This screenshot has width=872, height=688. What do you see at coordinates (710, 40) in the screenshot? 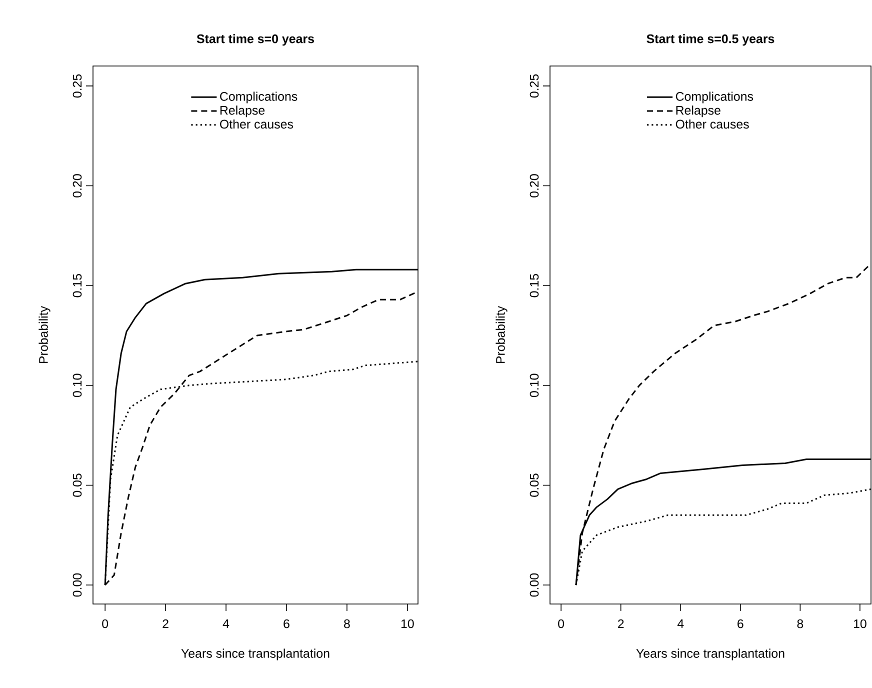
I see `chart-title: Start time s=0.5 years` at bounding box center [710, 40].